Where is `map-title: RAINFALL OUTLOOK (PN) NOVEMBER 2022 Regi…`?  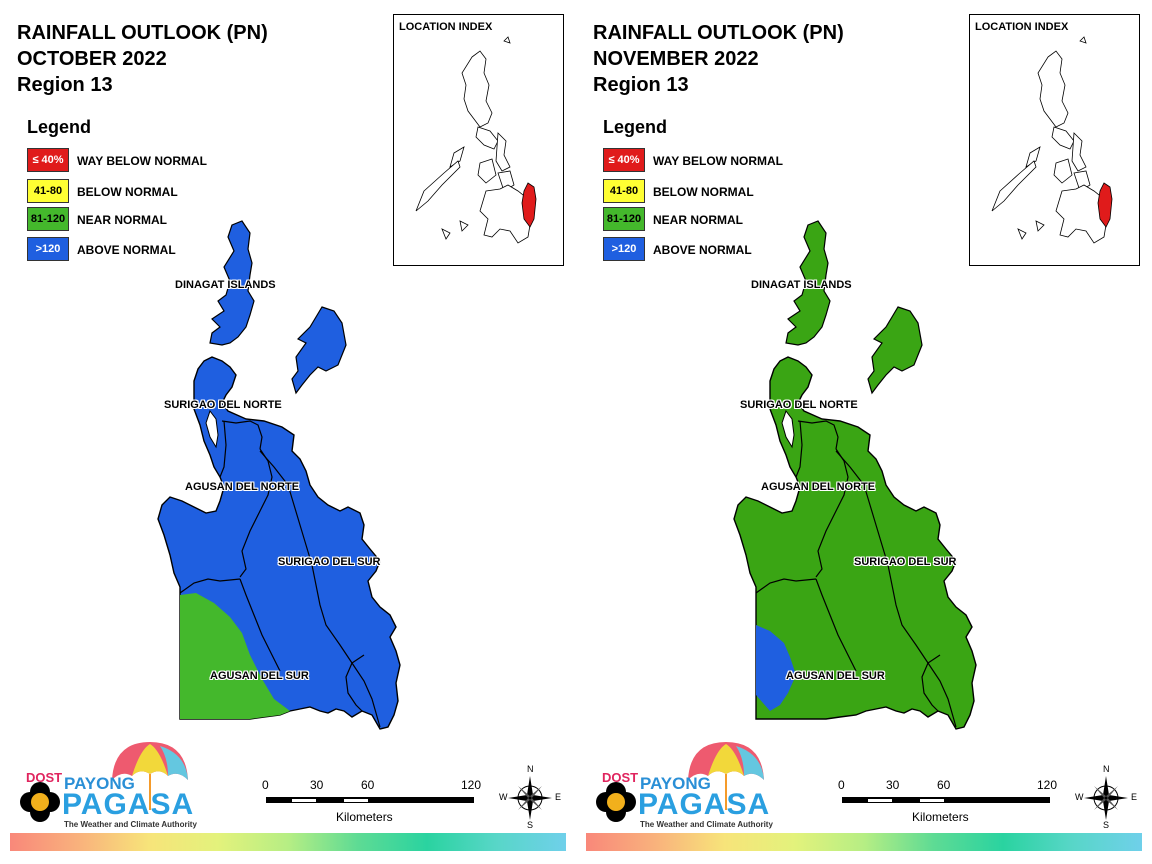 map-title: RAINFALL OUTLOOK (PN) NOVEMBER 2022 Regi… is located at coordinates (718, 59).